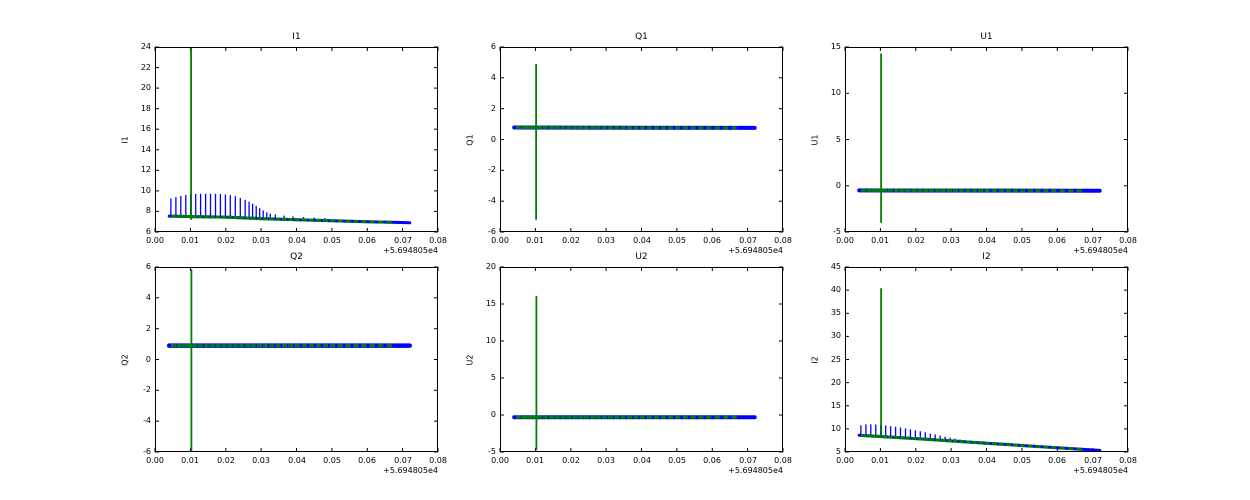  I want to click on y-tick-label: 14, so click(145, 149).